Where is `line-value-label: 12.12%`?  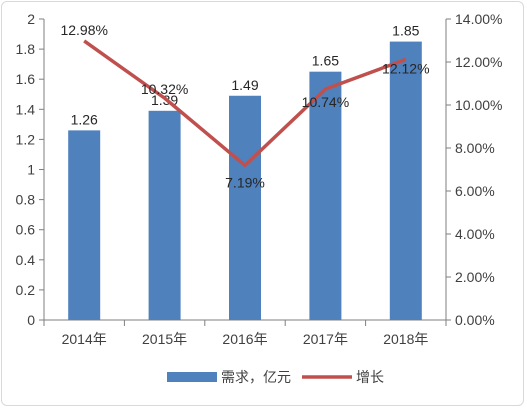 line-value-label: 12.12% is located at coordinates (405, 68).